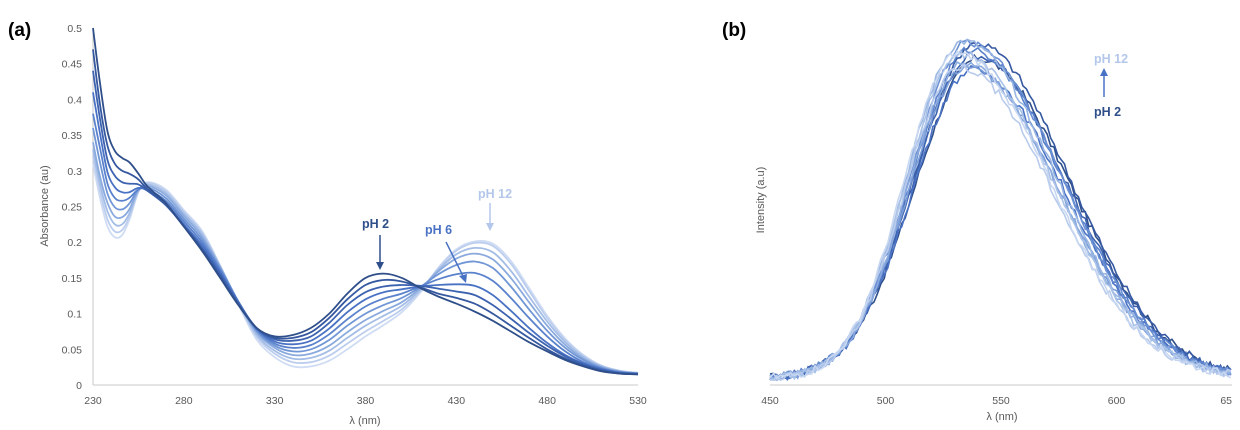 The width and height of the screenshot is (1240, 430). I want to click on y-tick-label: 0.4, so click(74, 100).